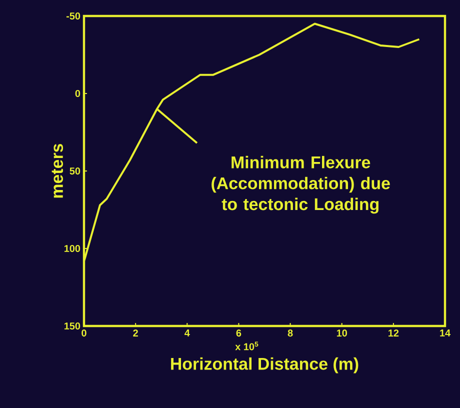  Describe the element at coordinates (239, 333) in the screenshot. I see `x-tick-label: 6` at that location.